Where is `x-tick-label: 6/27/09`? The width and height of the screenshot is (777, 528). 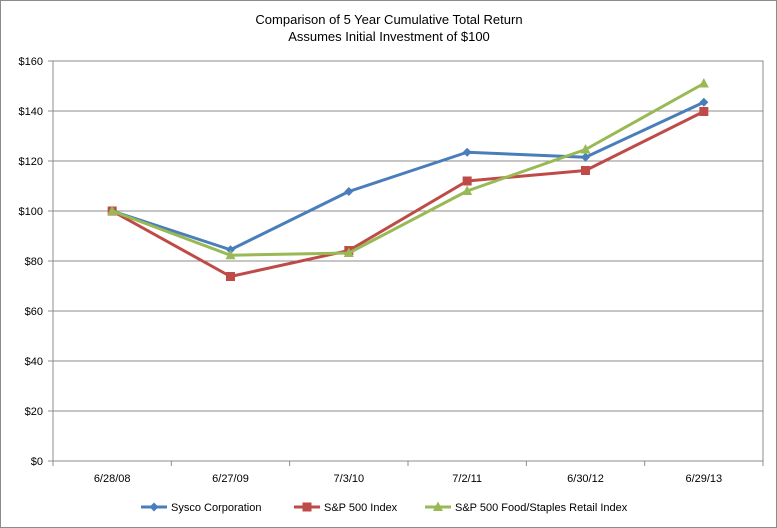 x-tick-label: 6/27/09 is located at coordinates (230, 479).